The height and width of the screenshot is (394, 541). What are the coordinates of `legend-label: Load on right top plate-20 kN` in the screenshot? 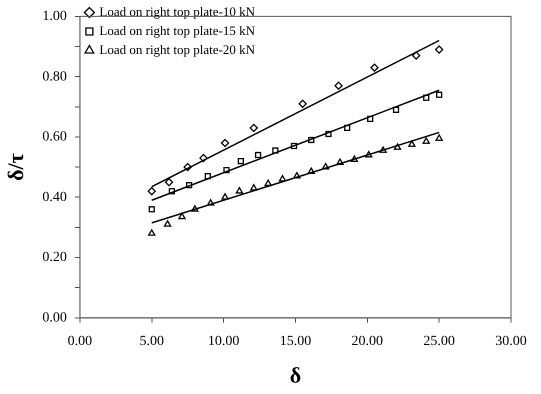 It's located at (177, 49).